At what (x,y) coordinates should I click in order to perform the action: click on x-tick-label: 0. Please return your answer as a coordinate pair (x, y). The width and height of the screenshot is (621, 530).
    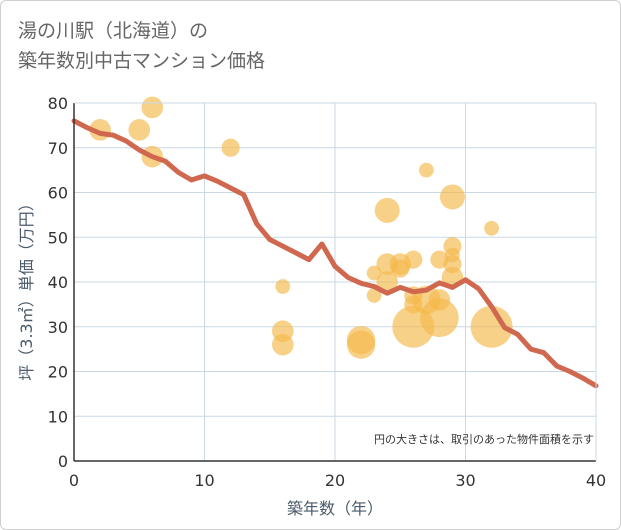
    Looking at the image, I should click on (74, 480).